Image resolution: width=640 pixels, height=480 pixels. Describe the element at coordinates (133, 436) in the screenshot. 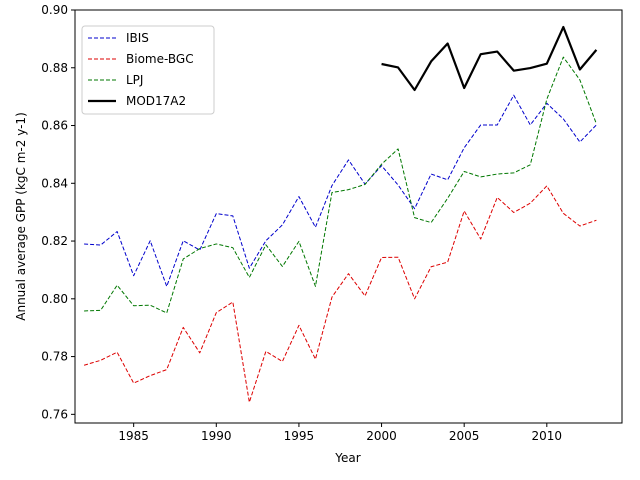

I see `x-tick-label: 1985` at that location.